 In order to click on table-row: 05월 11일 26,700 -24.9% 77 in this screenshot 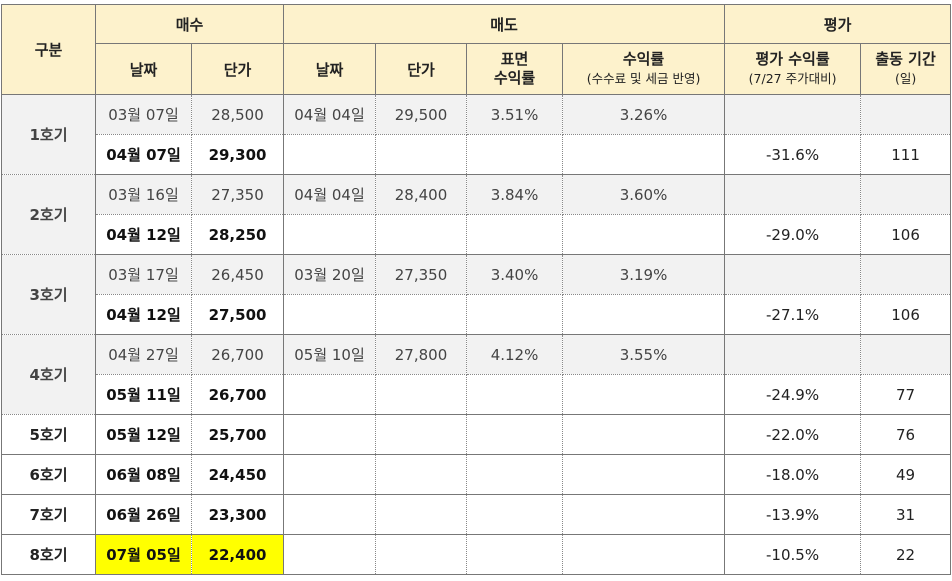, I will do `click(477, 394)`.